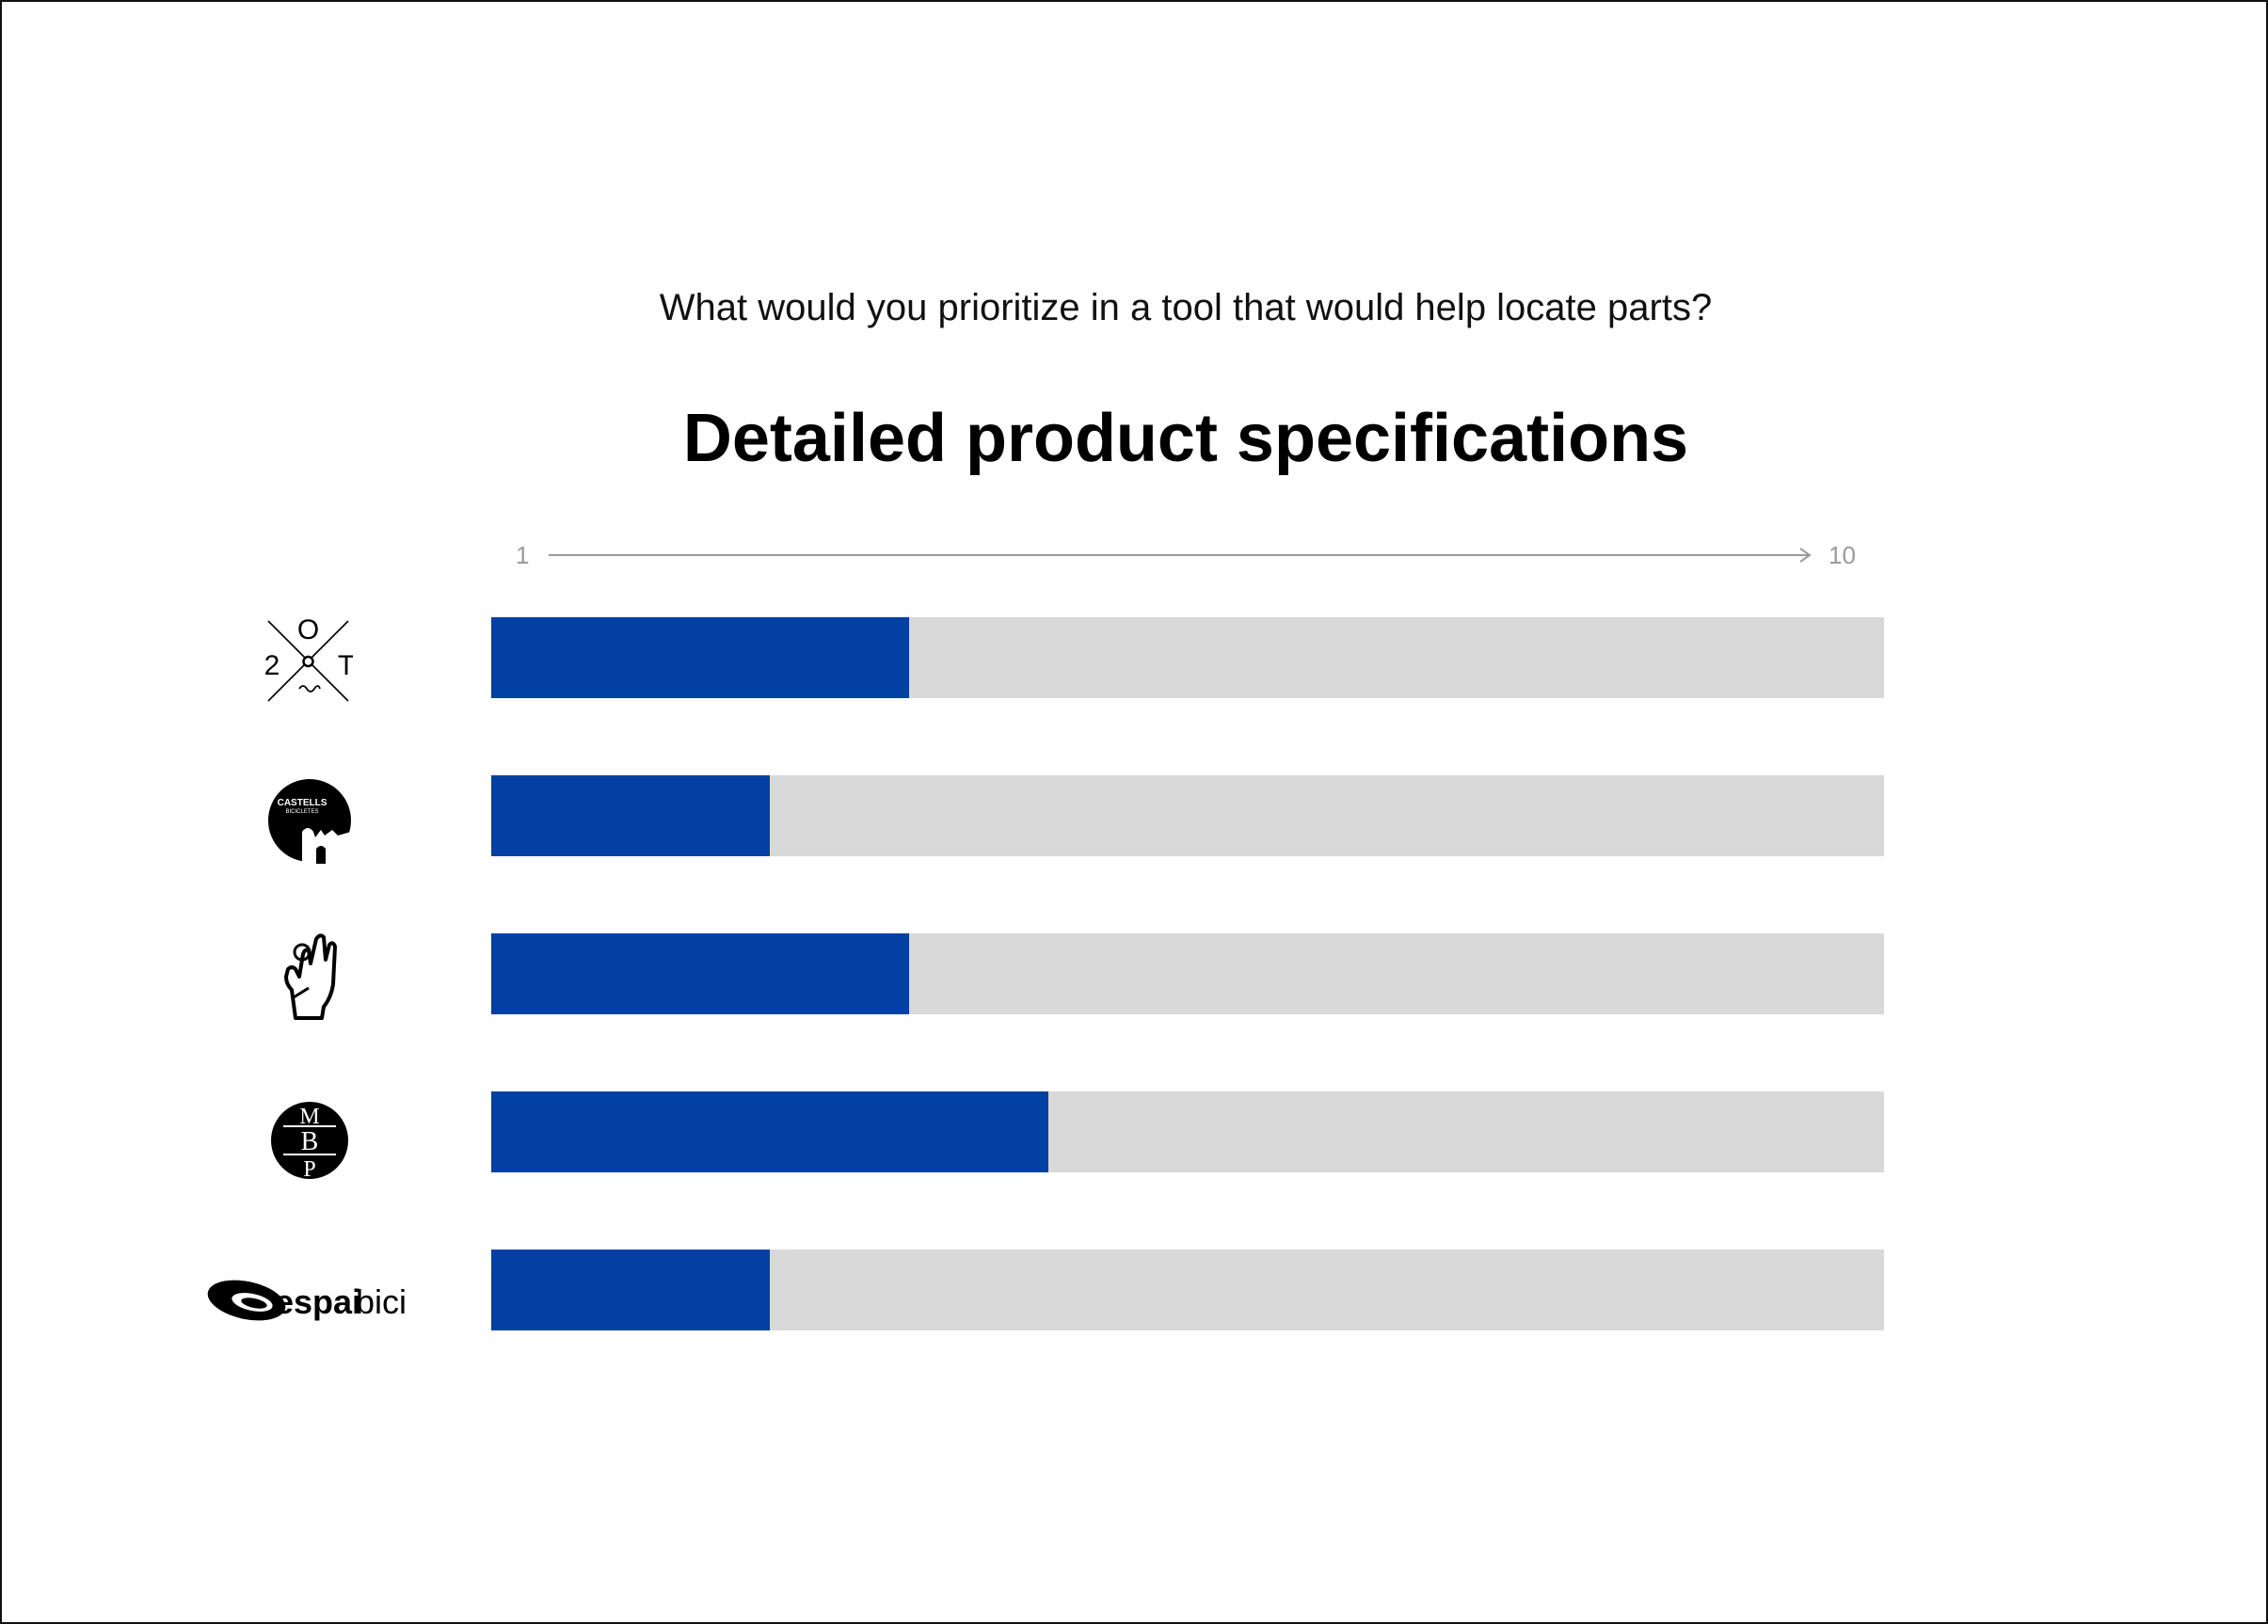 The width and height of the screenshot is (2268, 1624). I want to click on scale-min-label: 1, so click(523, 555).